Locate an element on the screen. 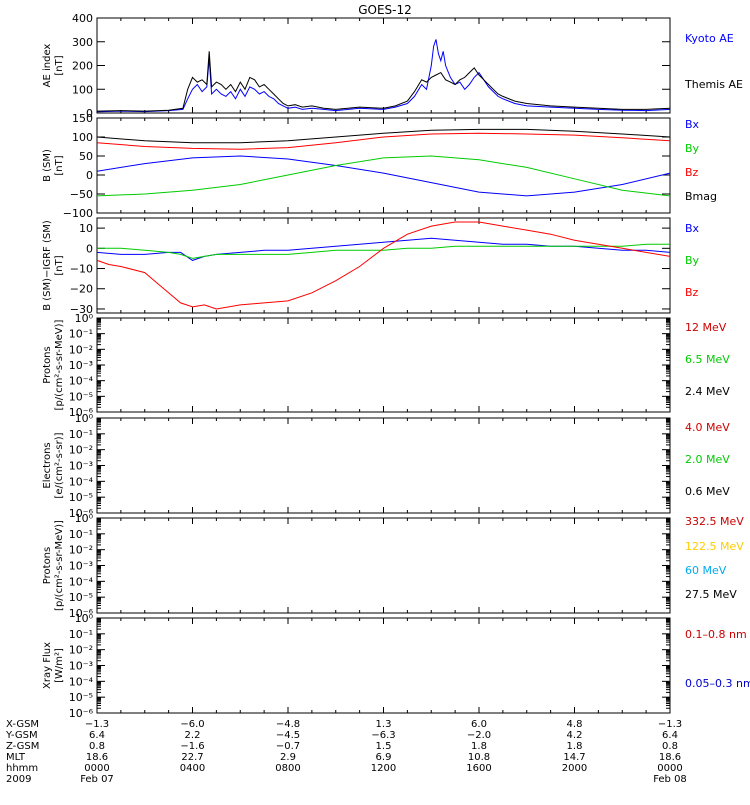 This screenshot has width=750, height=805. series-line-kyoto-ae is located at coordinates (383, 76).